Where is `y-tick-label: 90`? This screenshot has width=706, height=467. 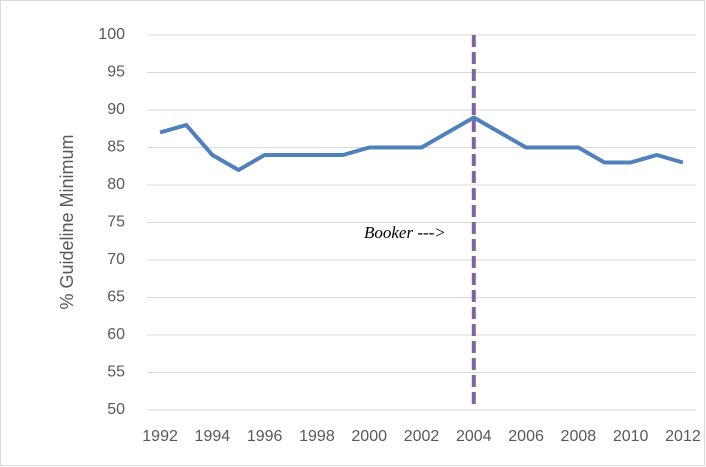 y-tick-label: 90 is located at coordinates (116, 109).